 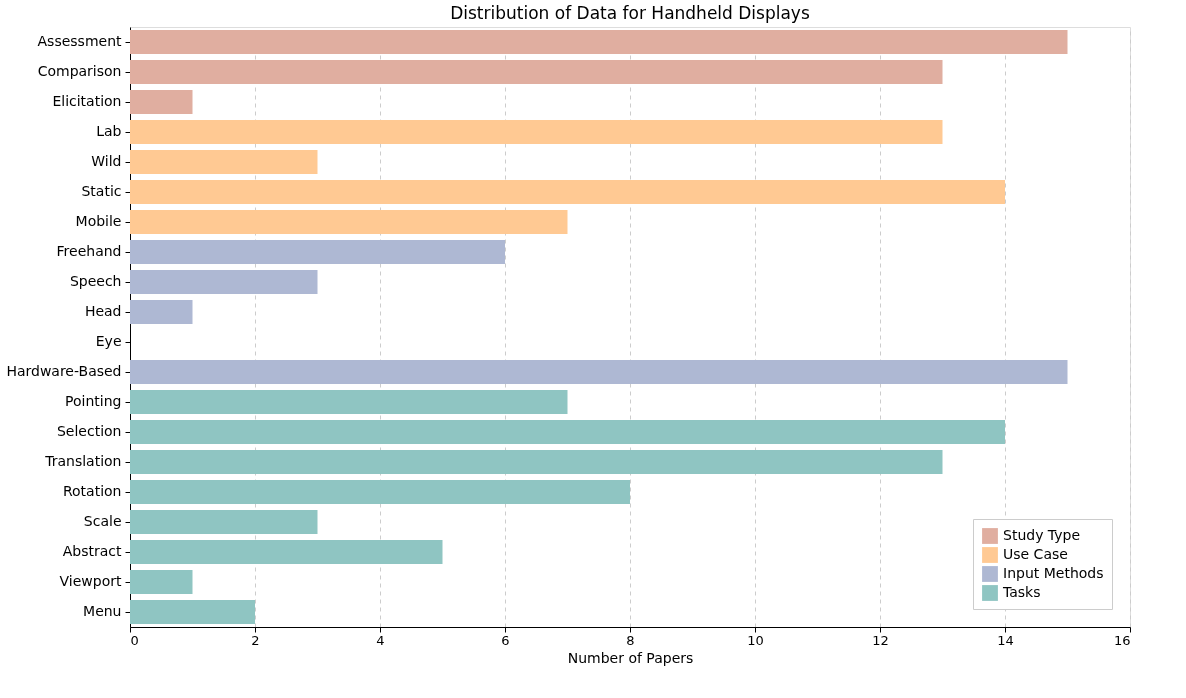 I want to click on y-tick-label: Scale, so click(x=102, y=521).